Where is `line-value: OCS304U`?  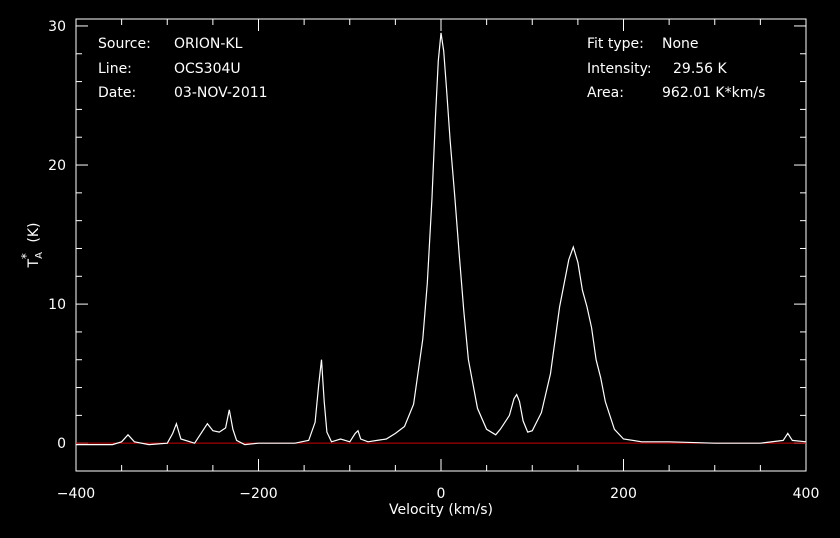 line-value: OCS304U is located at coordinates (207, 69).